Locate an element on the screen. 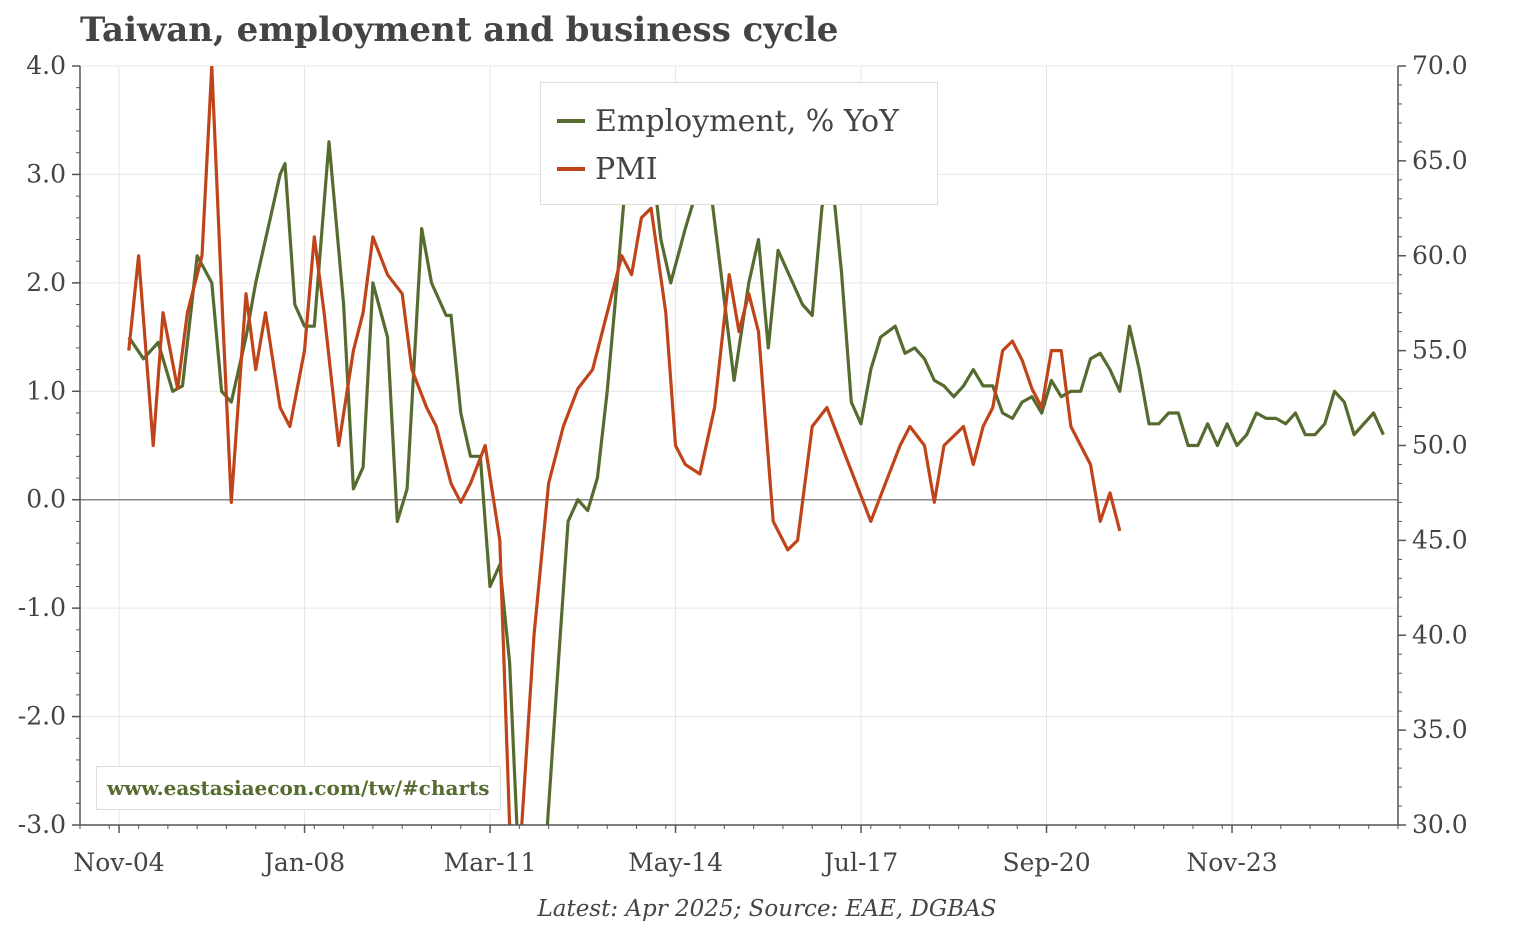  x-tick-label: Mar-11 is located at coordinates (490, 862).